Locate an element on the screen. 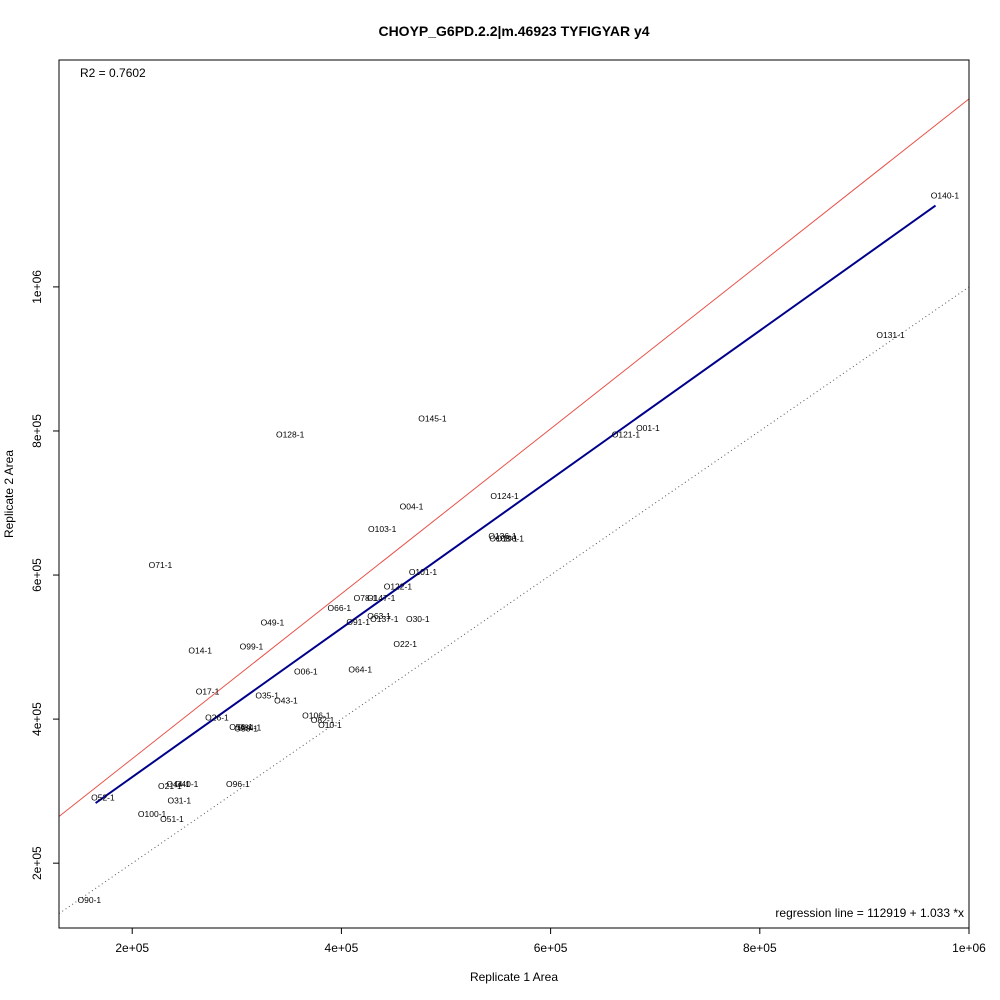  data-point-label: O26-1 is located at coordinates (217, 718).